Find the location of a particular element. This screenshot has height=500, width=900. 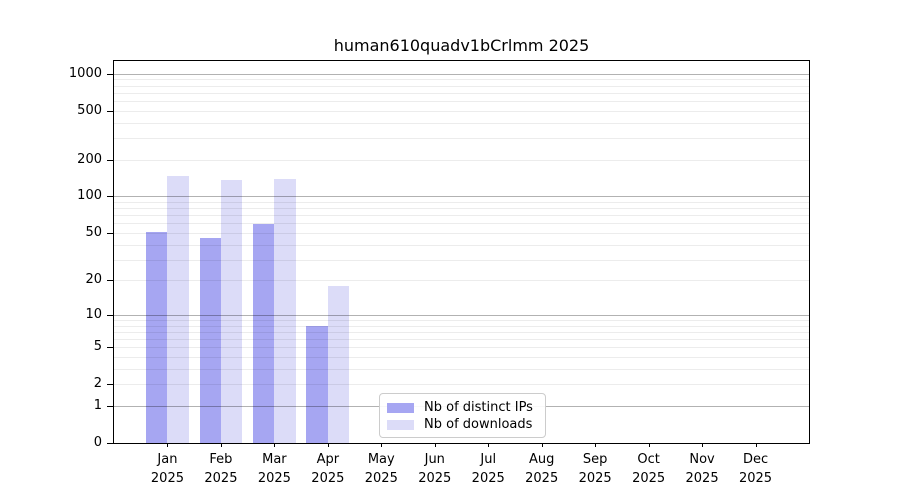

x-tick-mark-oct is located at coordinates (649, 445).